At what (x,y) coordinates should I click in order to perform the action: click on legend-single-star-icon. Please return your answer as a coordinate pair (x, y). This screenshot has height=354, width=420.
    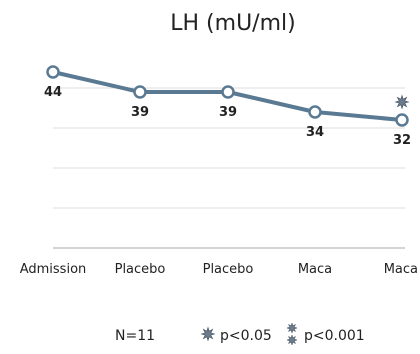
    Looking at the image, I should click on (208, 334).